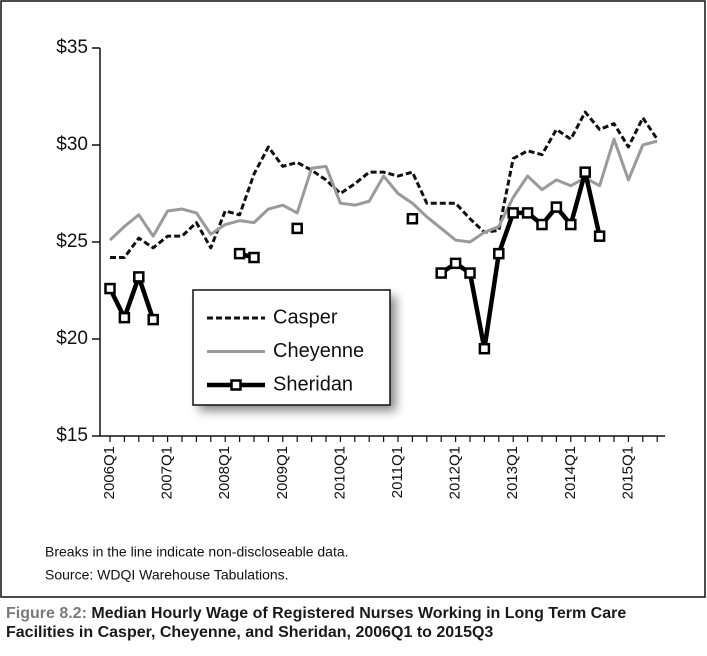  I want to click on note: Source: WDQI Warehouse Tabulations., so click(167, 575).